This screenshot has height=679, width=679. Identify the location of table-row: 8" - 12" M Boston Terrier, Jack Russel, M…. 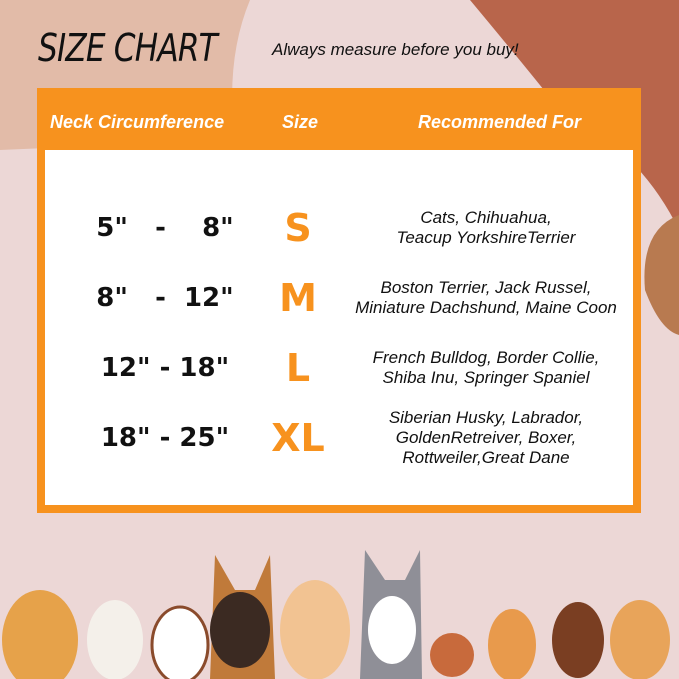
(339, 298).